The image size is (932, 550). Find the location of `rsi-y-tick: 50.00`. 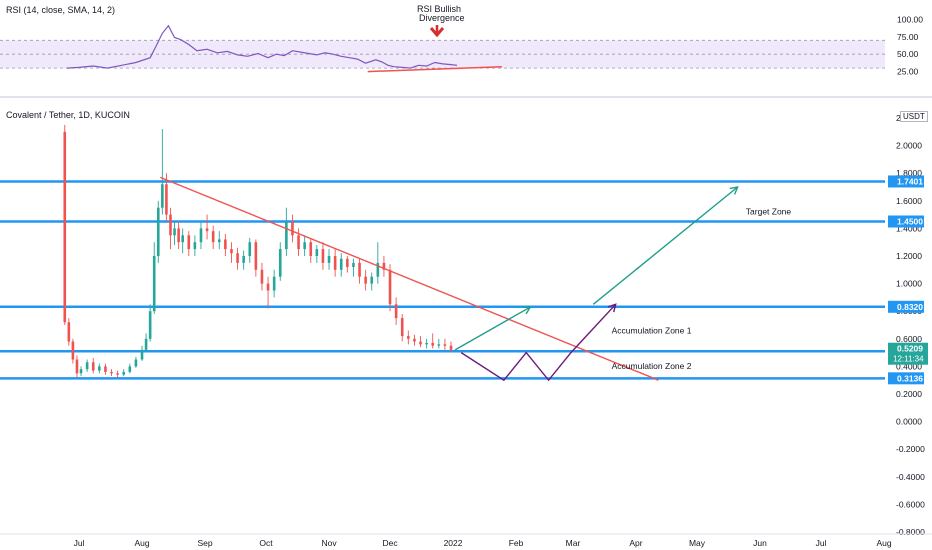

rsi-y-tick: 50.00 is located at coordinates (908, 54).